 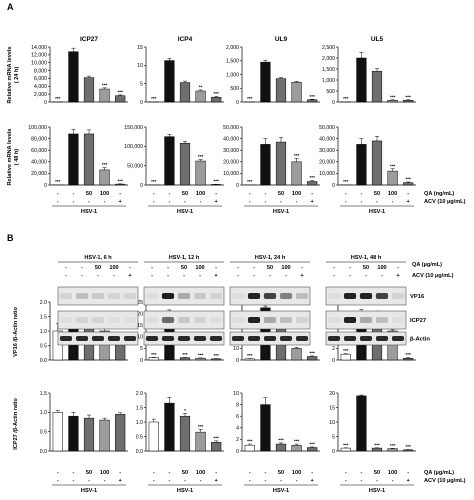 I want to click on y-tick-label: 50,000, so click(x=231, y=128).